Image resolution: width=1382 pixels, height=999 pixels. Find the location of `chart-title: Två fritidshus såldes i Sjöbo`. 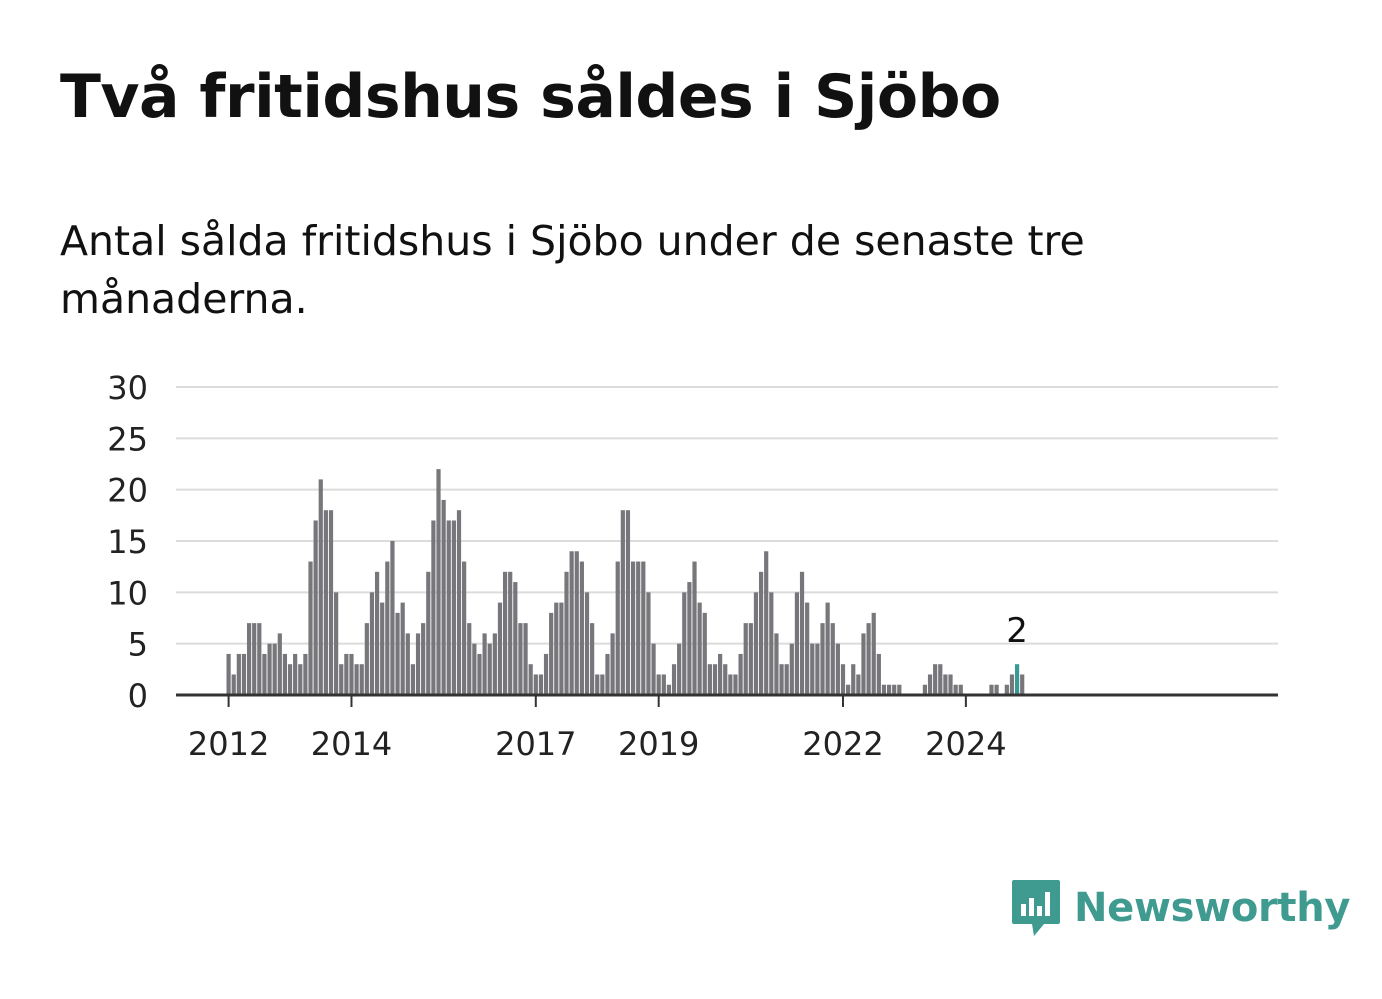

chart-title: Två fritidshus såldes i Sjöbo is located at coordinates (530, 97).